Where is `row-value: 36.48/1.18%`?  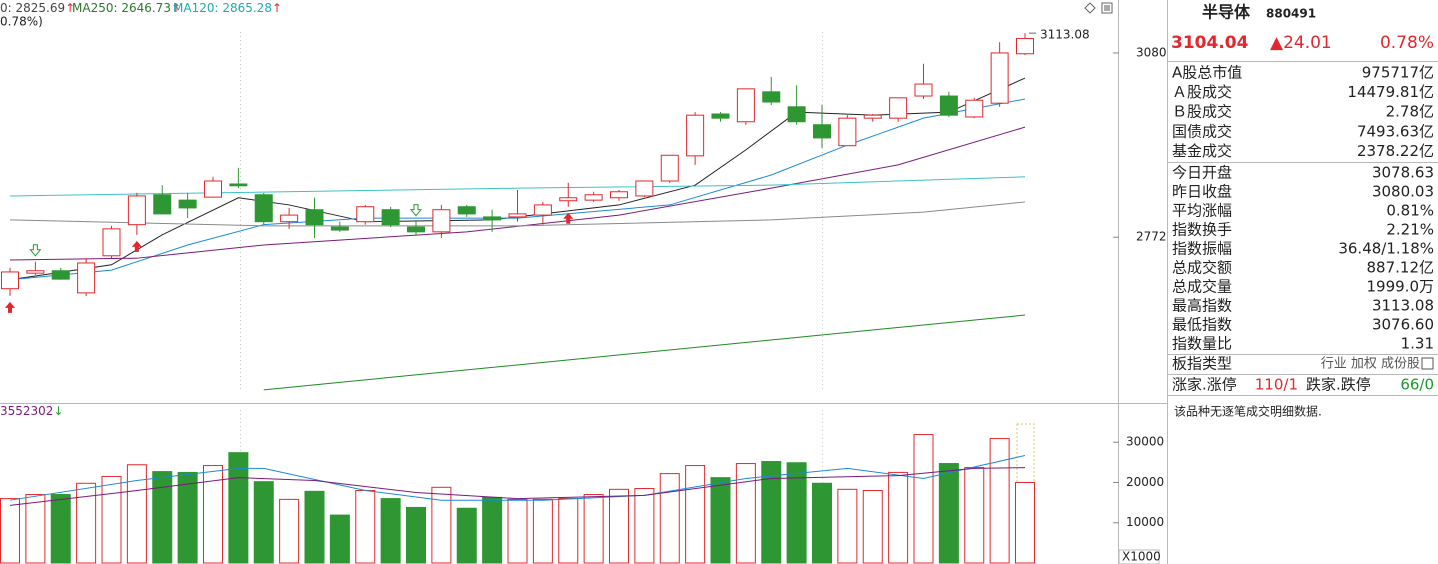
row-value: 36.48/1.18% is located at coordinates (1386, 249).